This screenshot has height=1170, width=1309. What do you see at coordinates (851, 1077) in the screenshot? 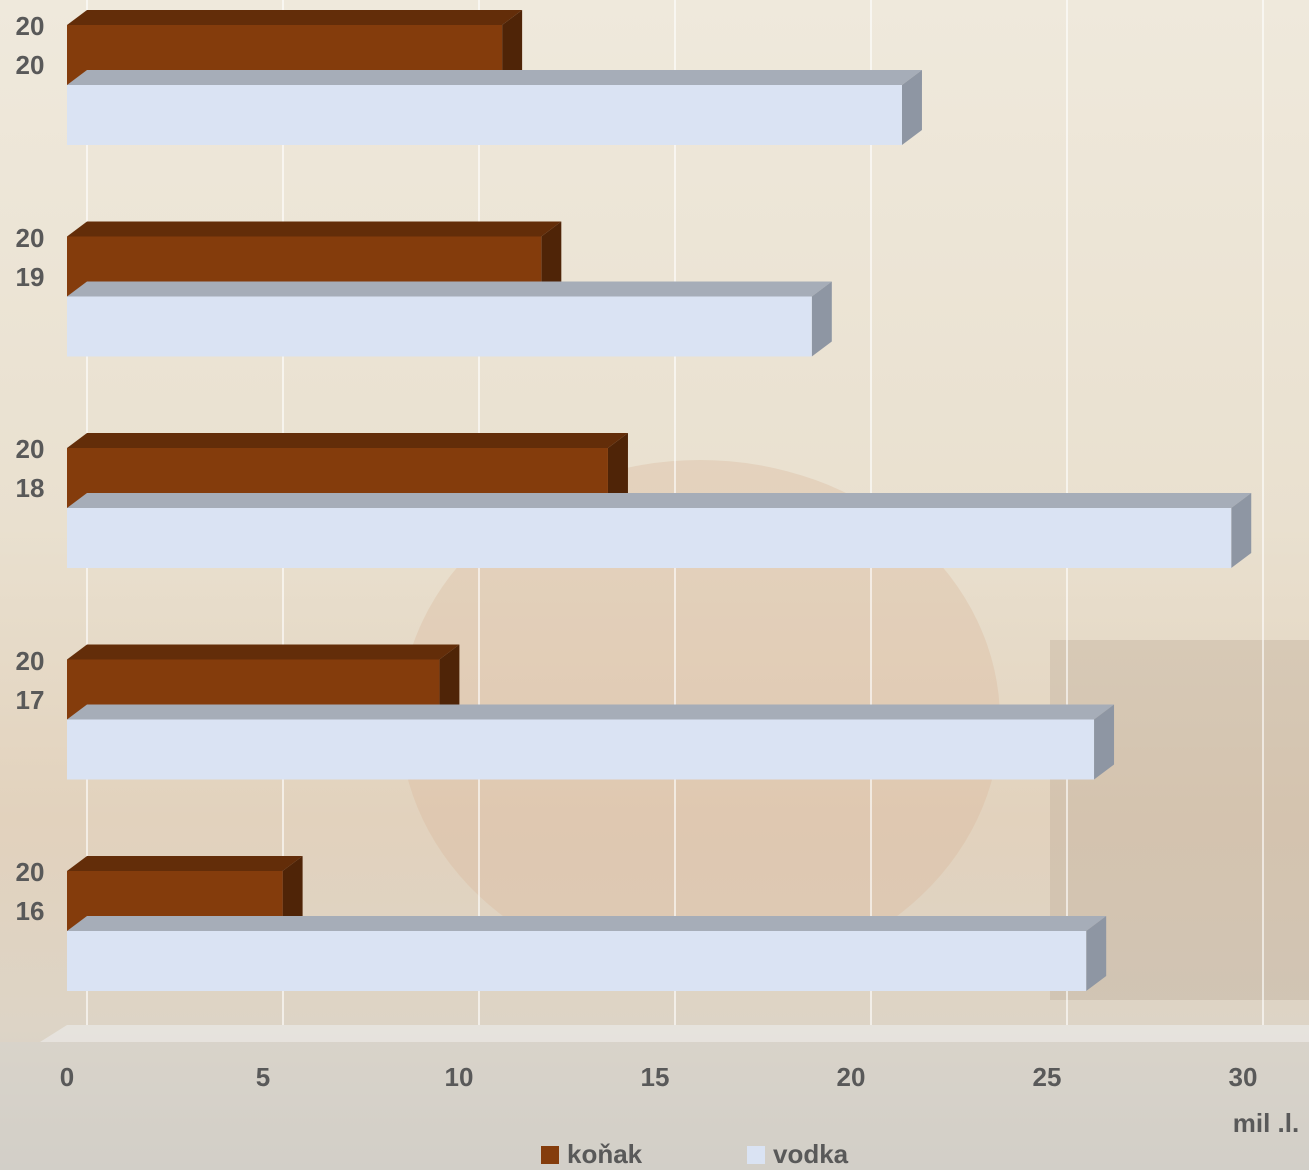
I see `x-tick-label: 20` at bounding box center [851, 1077].